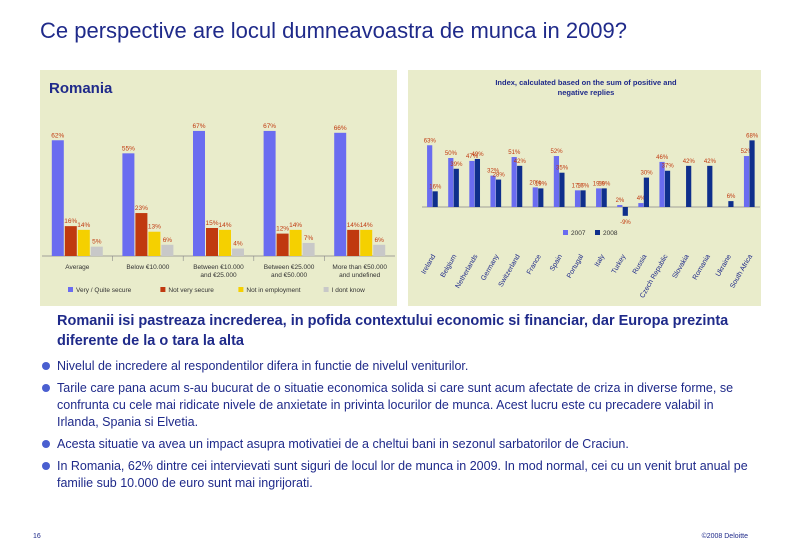 This screenshot has height=553, width=800. Describe the element at coordinates (556, 262) in the screenshot. I see `category-label: Spain` at that location.